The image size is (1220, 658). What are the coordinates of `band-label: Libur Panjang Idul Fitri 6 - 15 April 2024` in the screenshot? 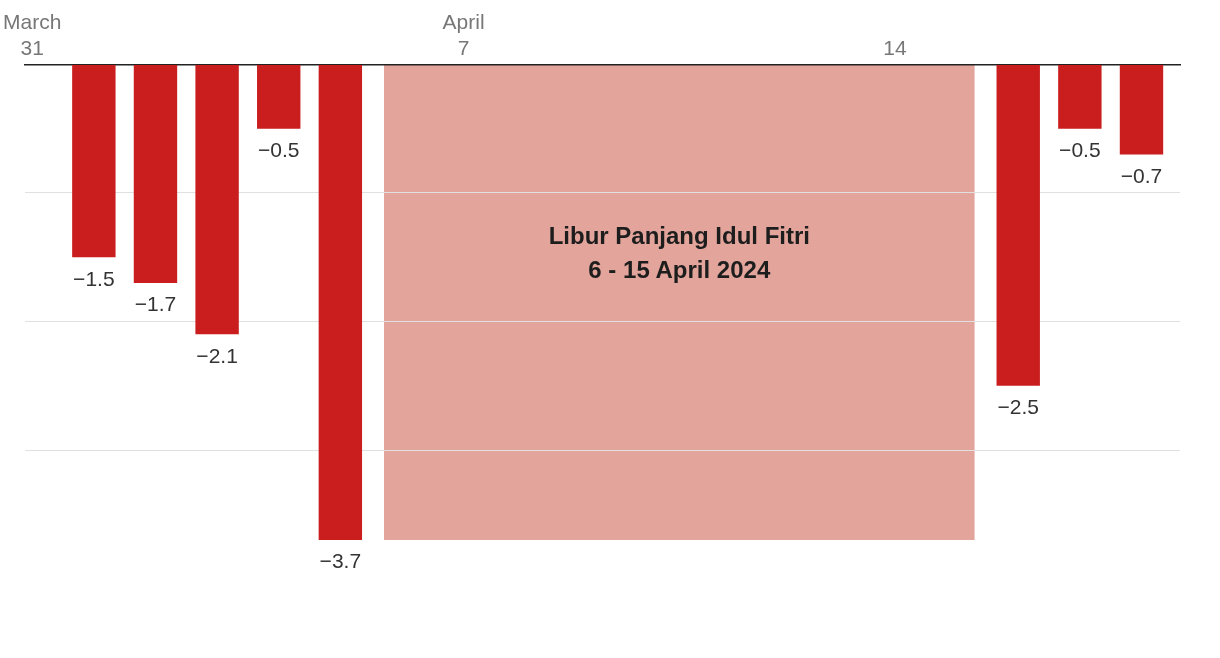 It's located at (679, 253).